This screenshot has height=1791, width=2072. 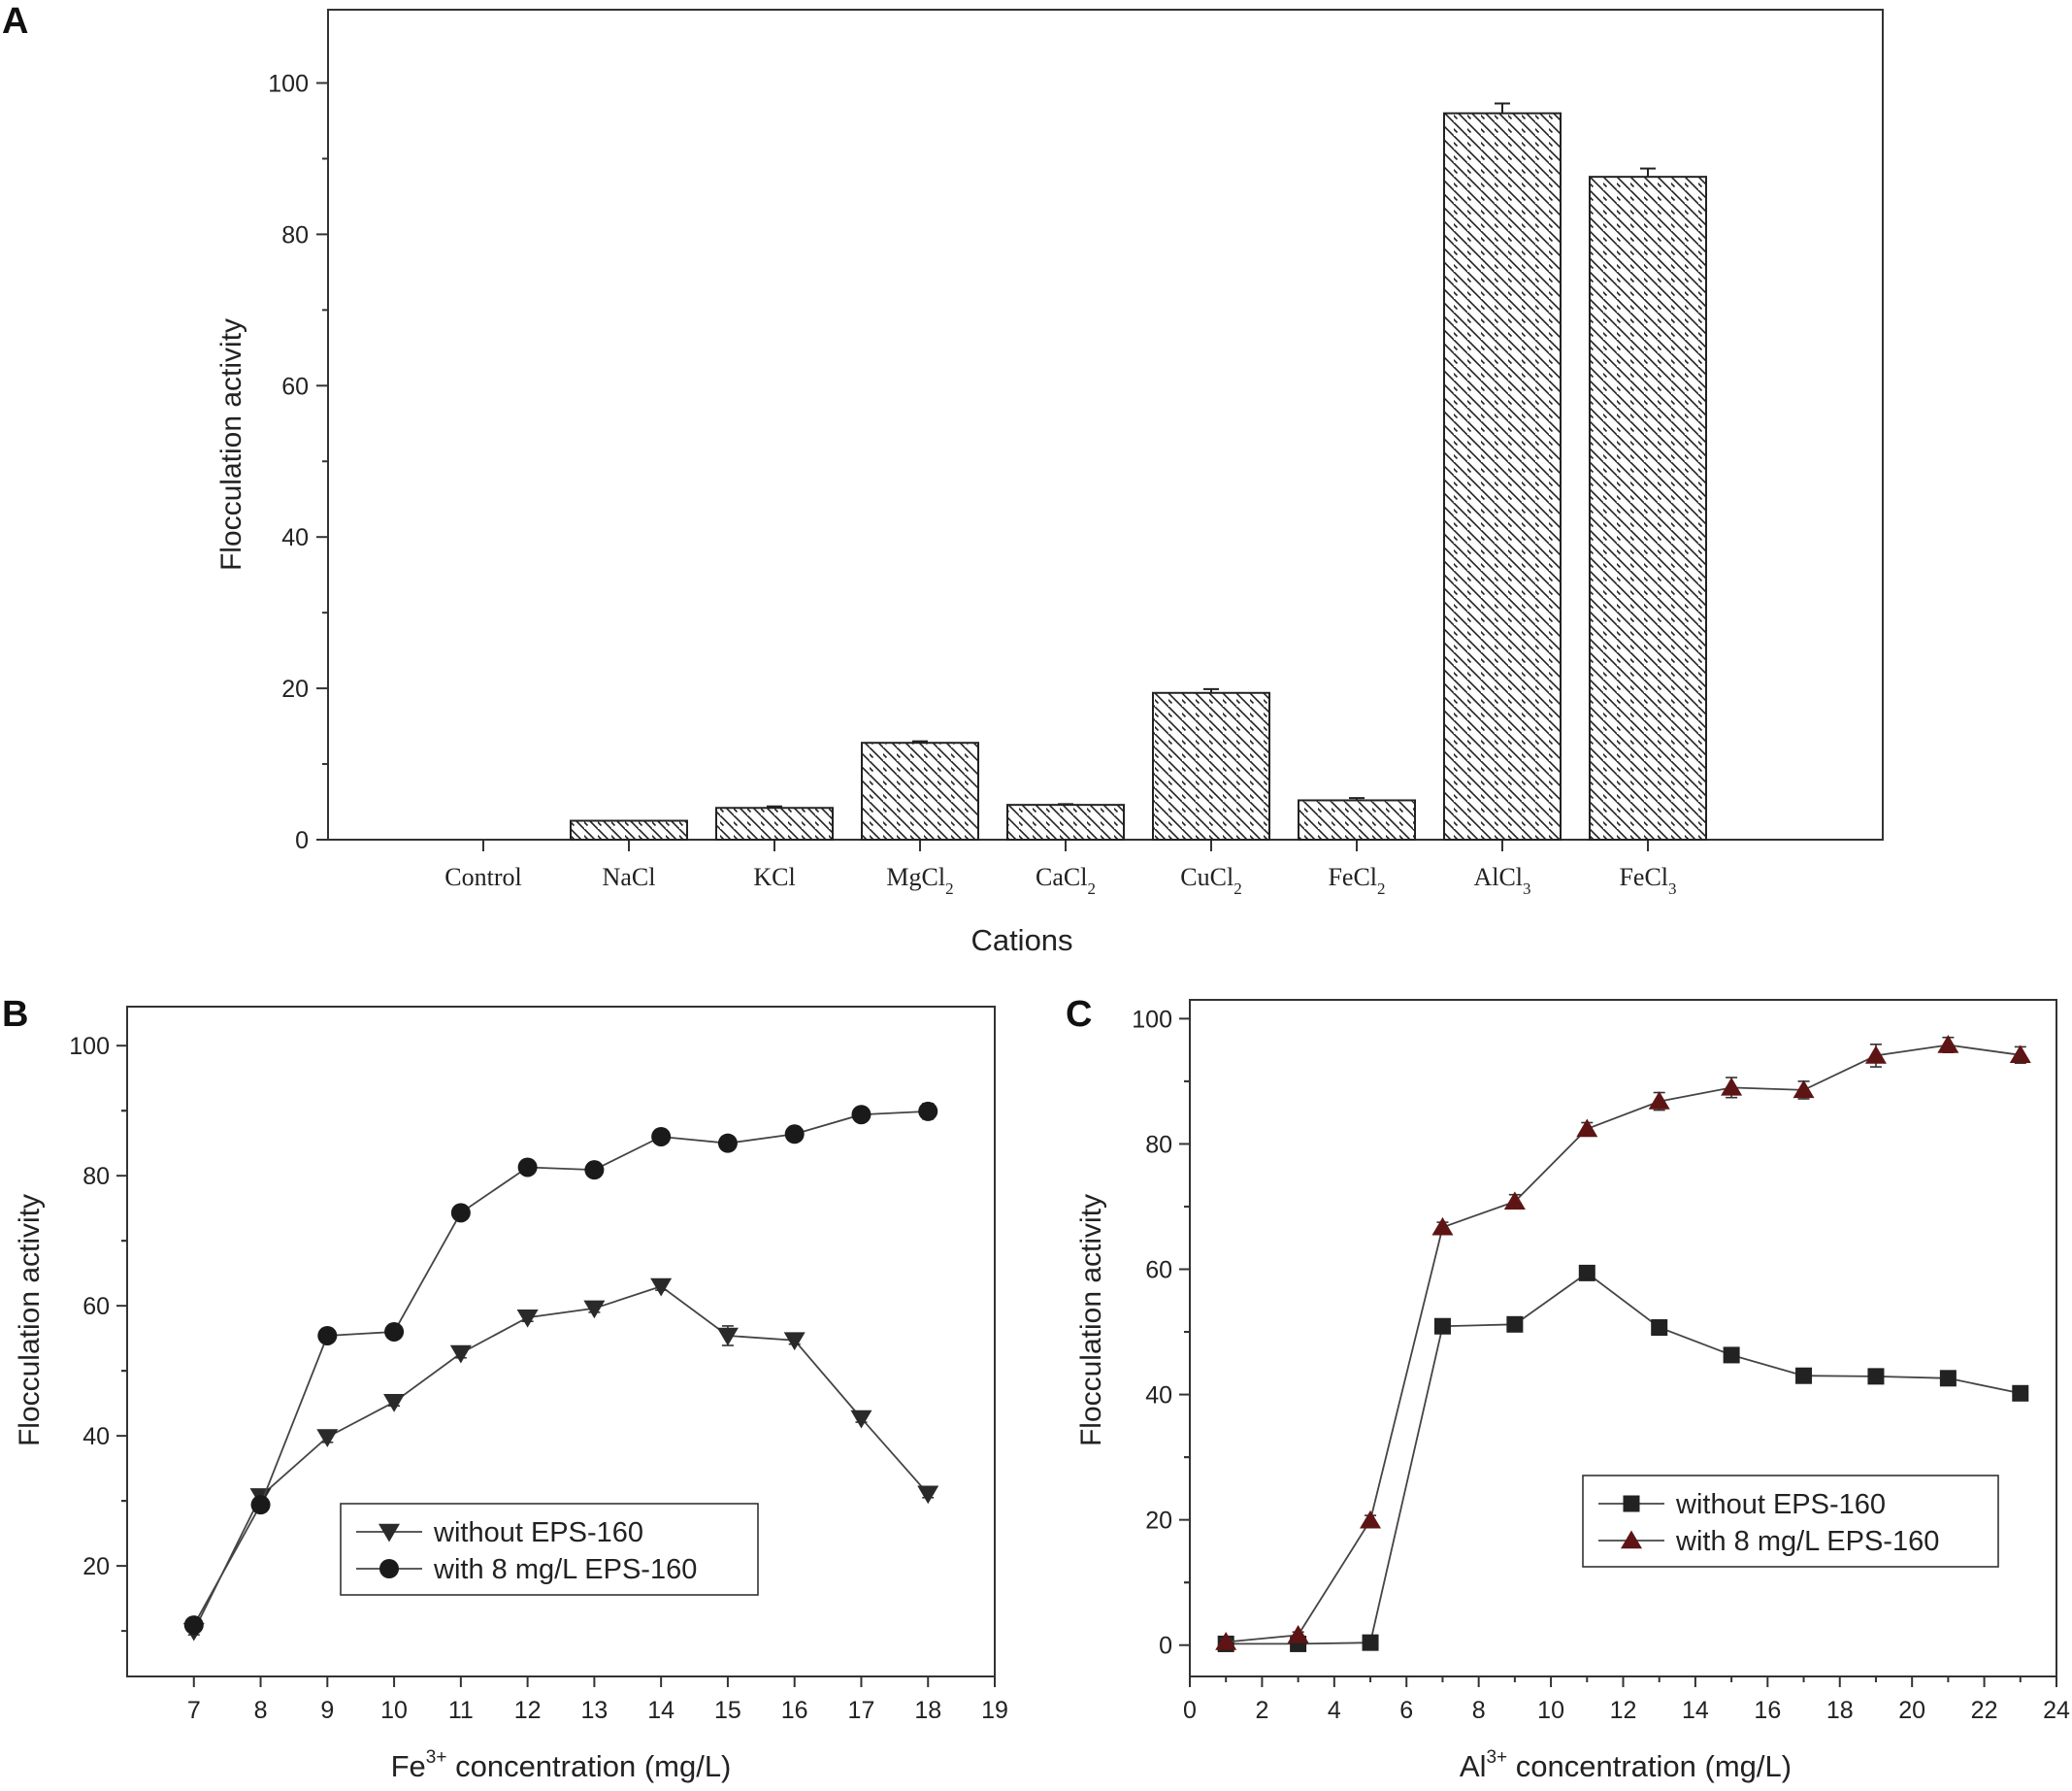 I want to click on panel-a-y-tick-label: 0, so click(x=302, y=840).